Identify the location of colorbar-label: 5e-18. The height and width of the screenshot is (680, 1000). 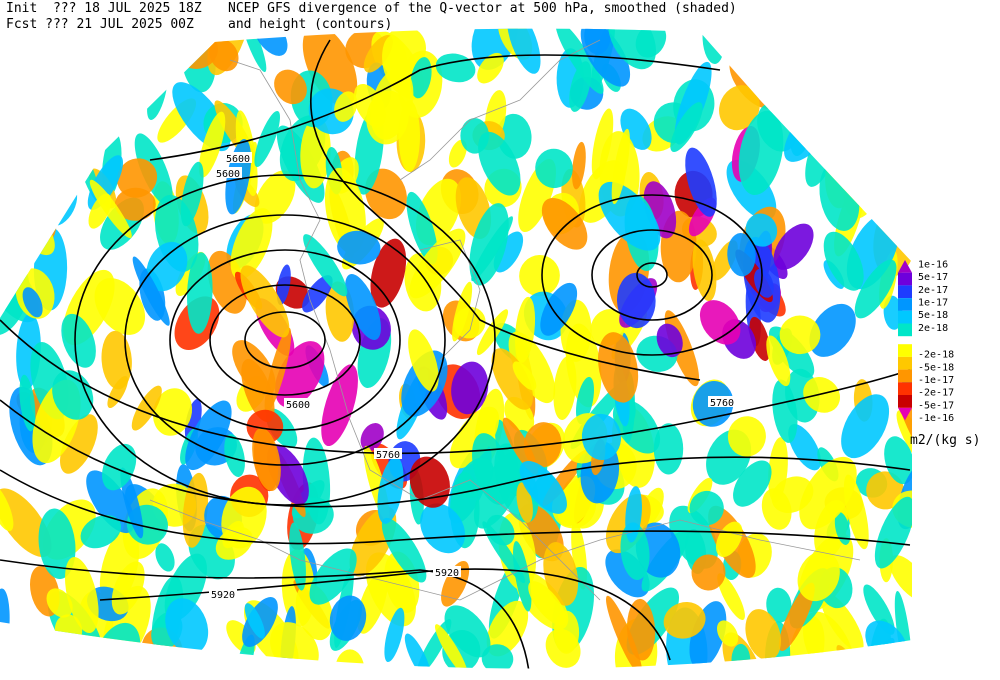
(933, 315).